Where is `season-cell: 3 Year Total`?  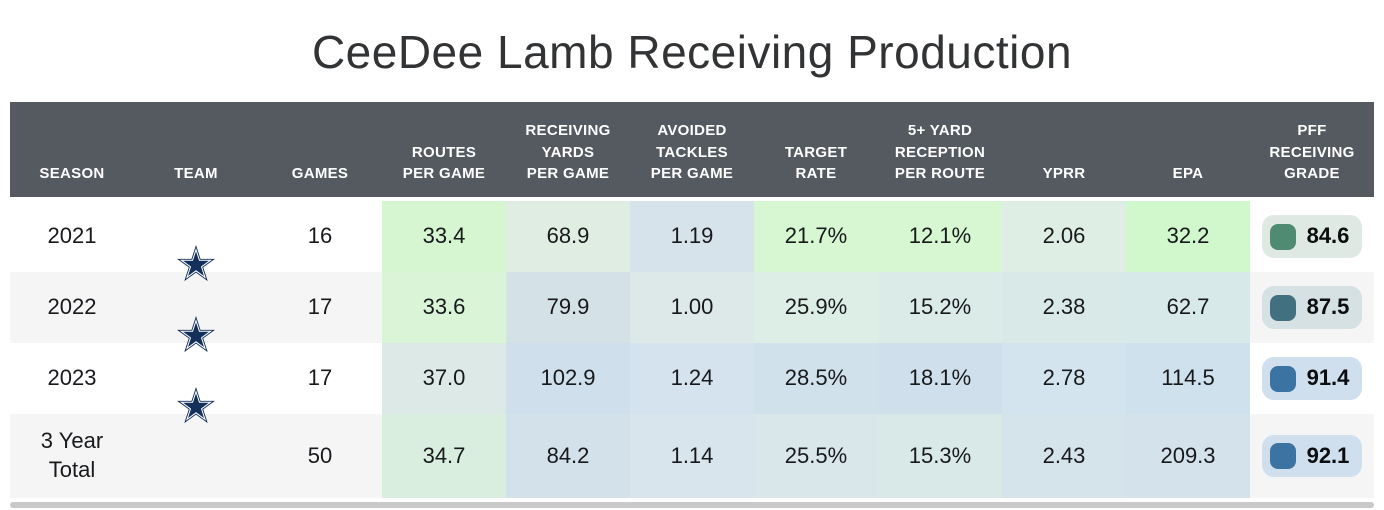
season-cell: 3 Year Total is located at coordinates (72, 455).